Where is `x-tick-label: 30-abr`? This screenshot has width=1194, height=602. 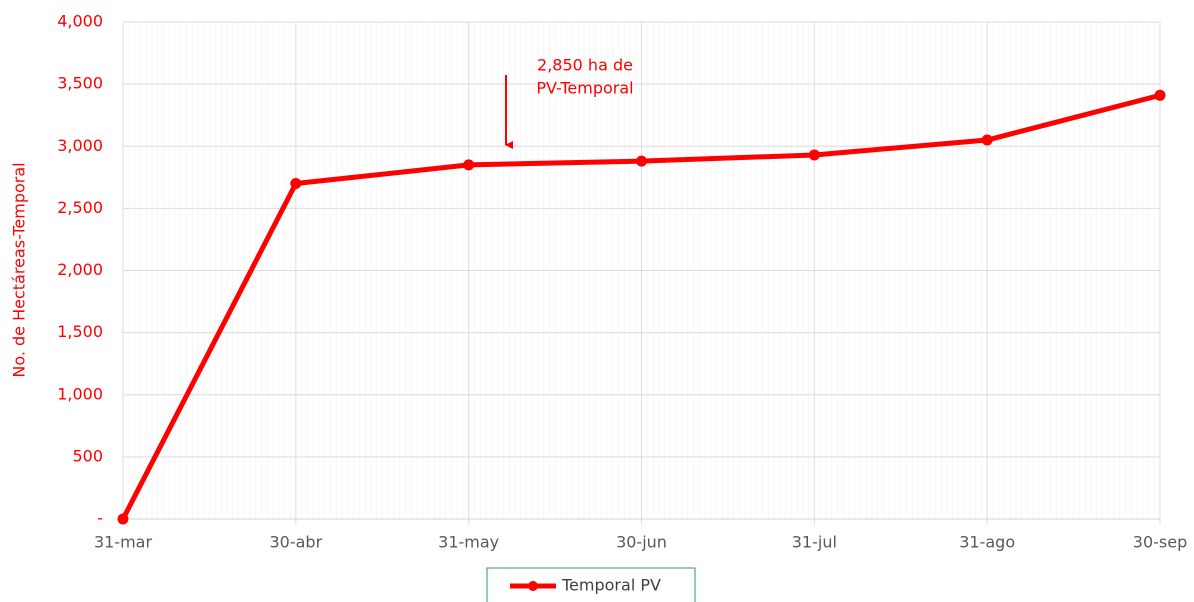 x-tick-label: 30-abr is located at coordinates (295, 542).